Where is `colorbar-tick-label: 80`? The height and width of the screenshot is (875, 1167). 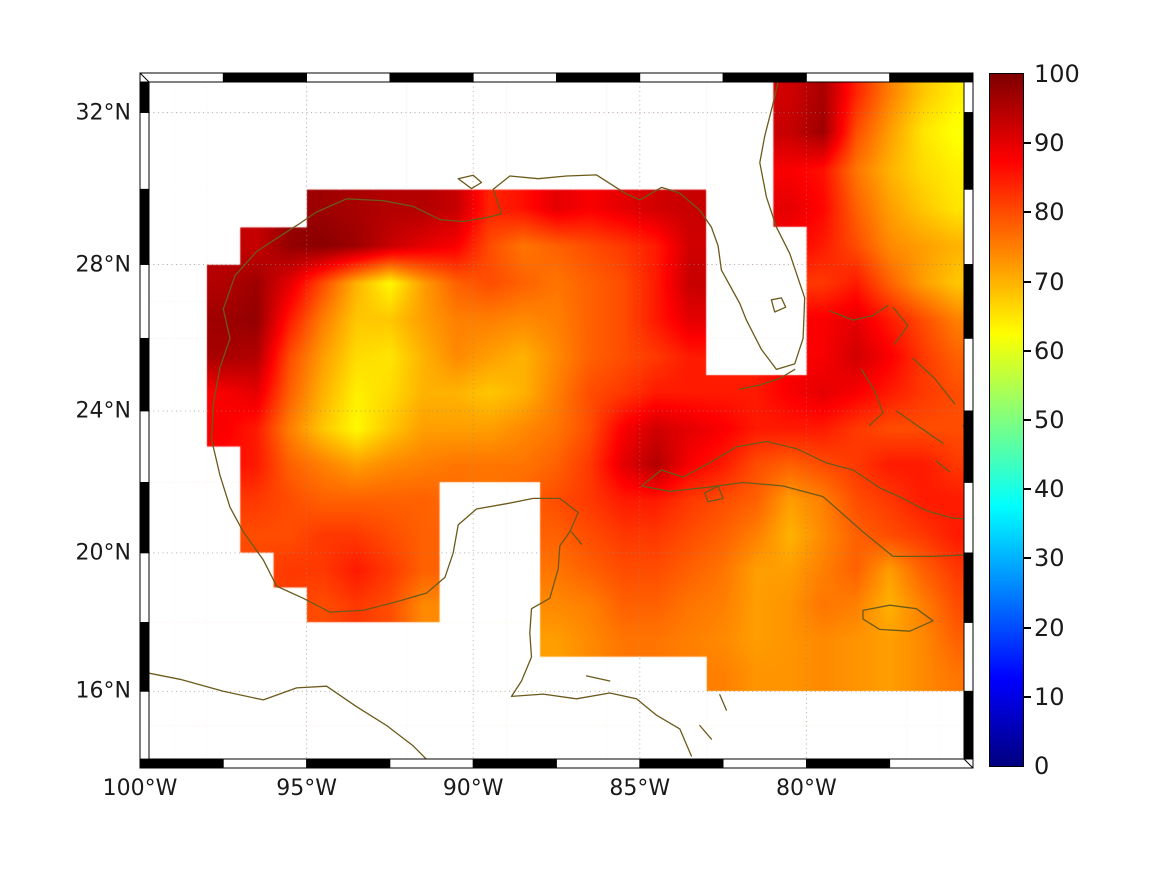 colorbar-tick-label: 80 is located at coordinates (1049, 212).